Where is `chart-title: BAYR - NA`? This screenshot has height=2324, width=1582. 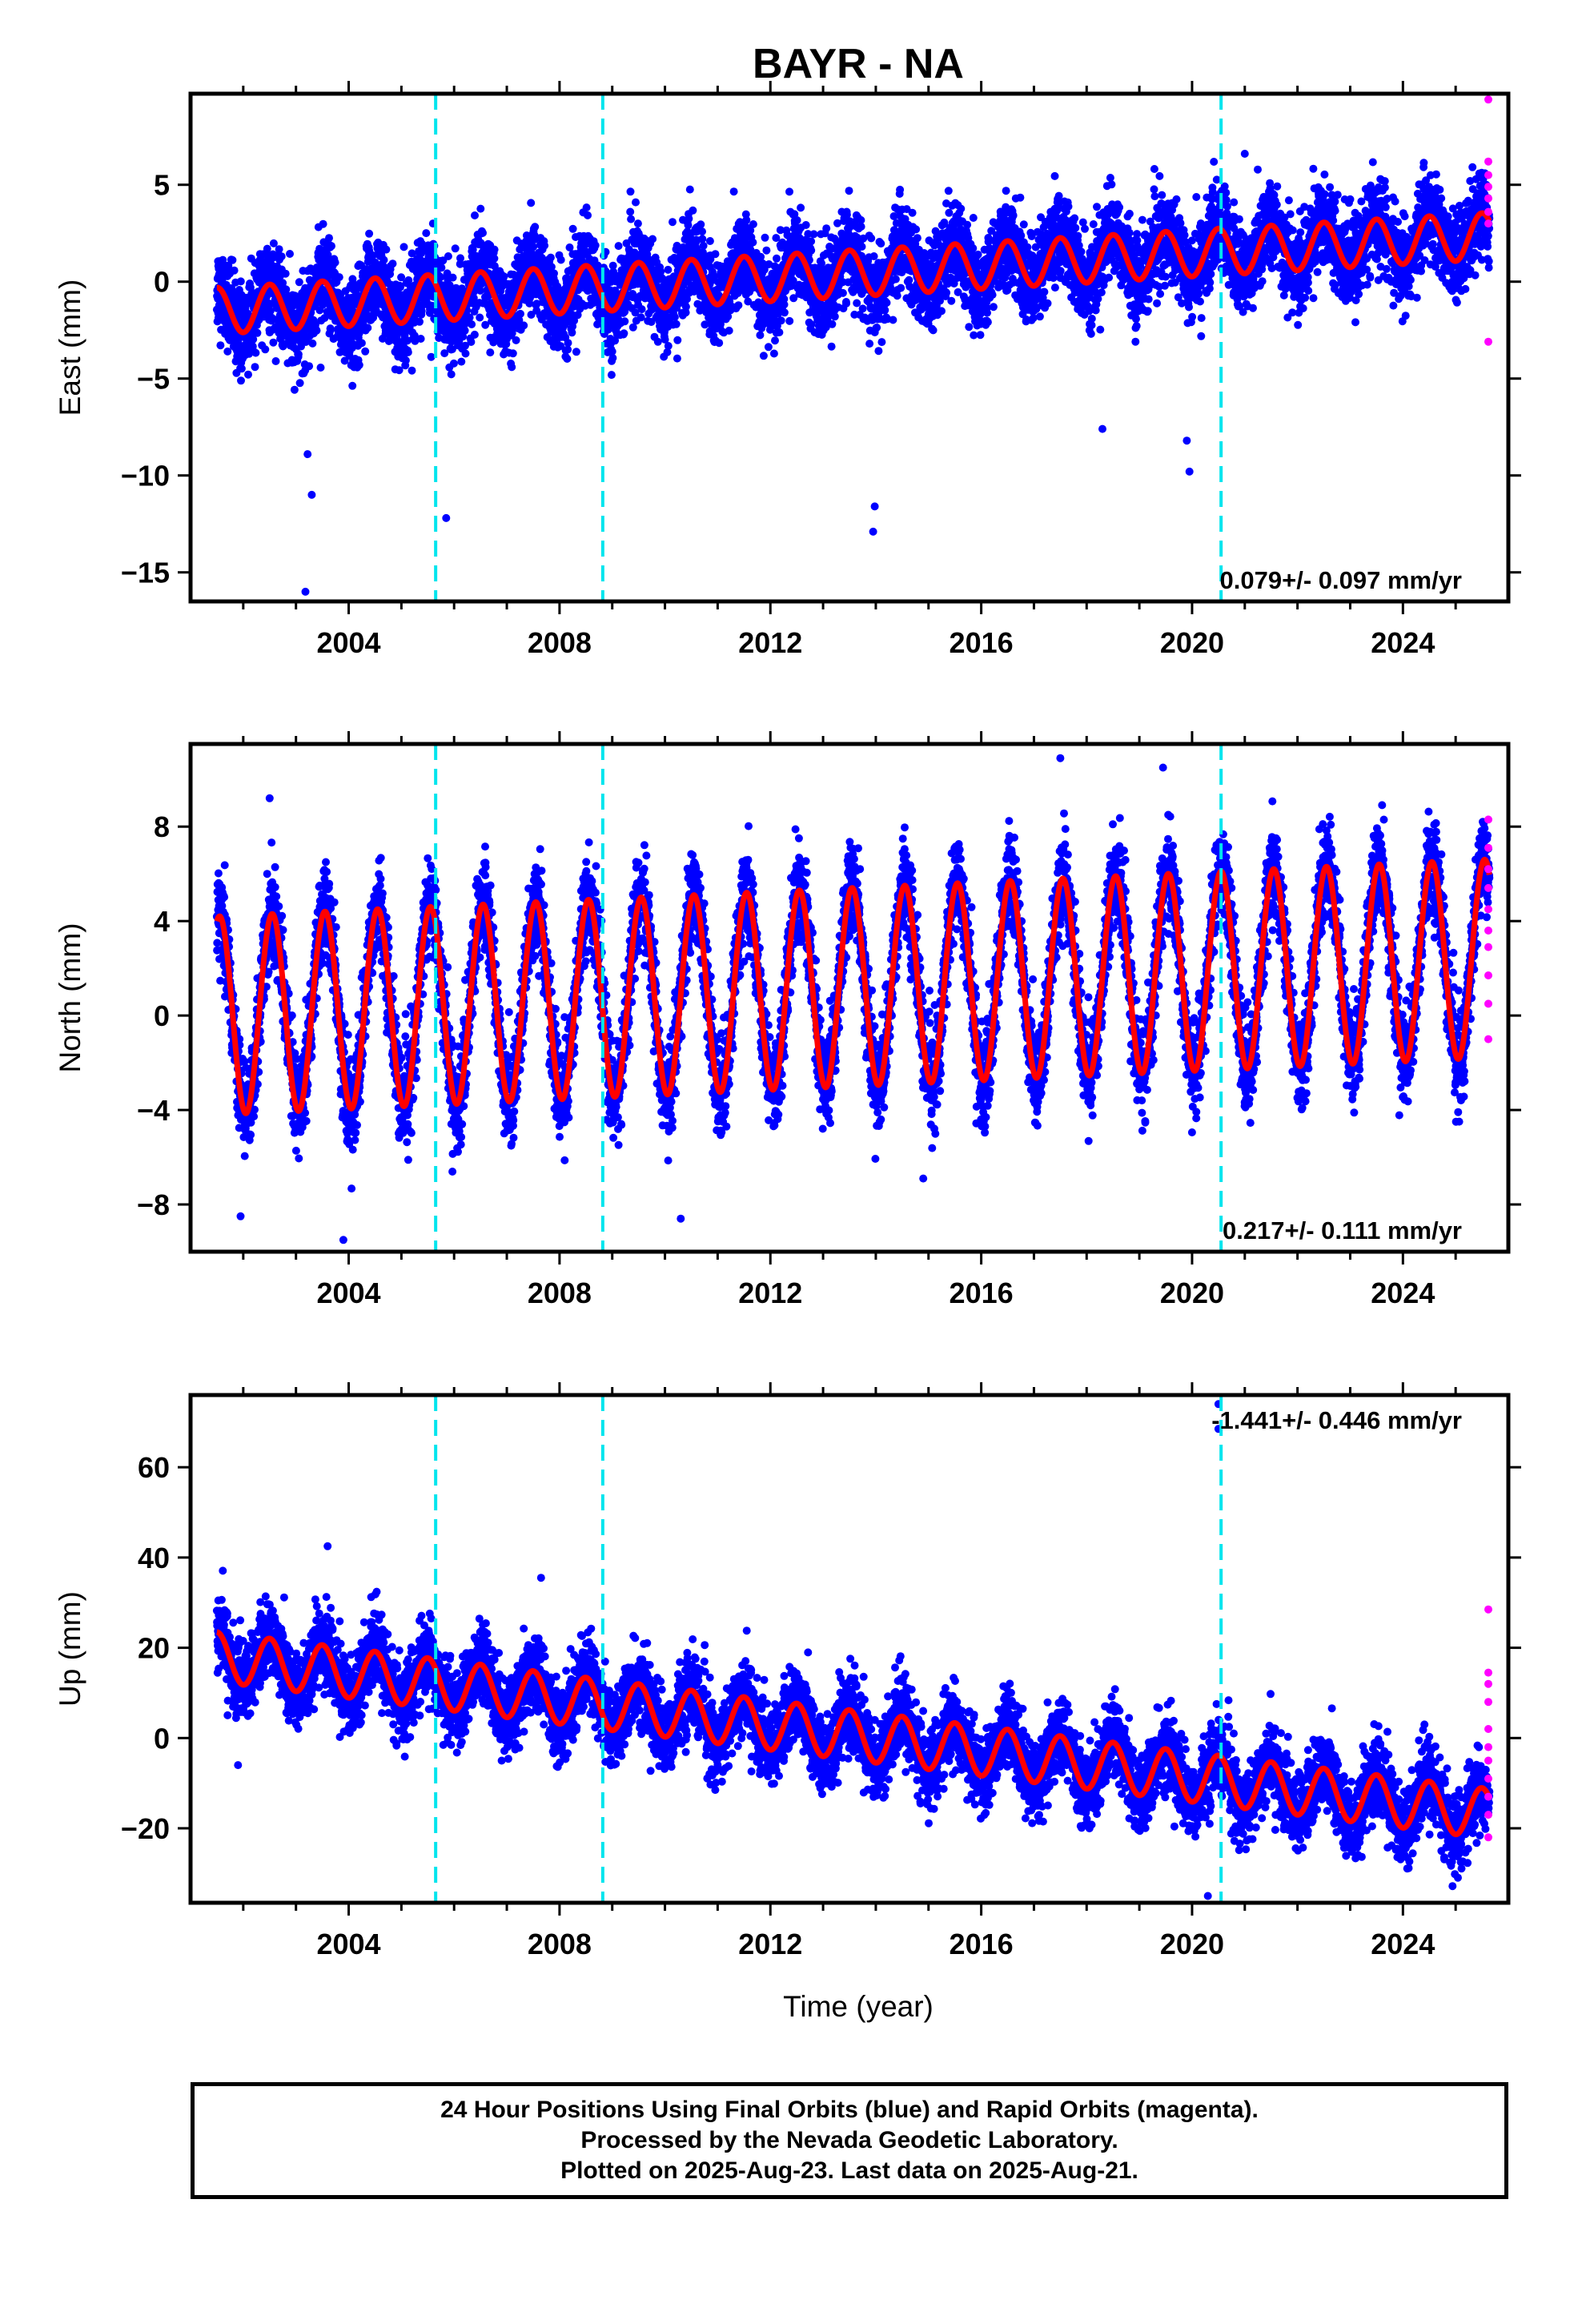
chart-title: BAYR - NA is located at coordinates (858, 64).